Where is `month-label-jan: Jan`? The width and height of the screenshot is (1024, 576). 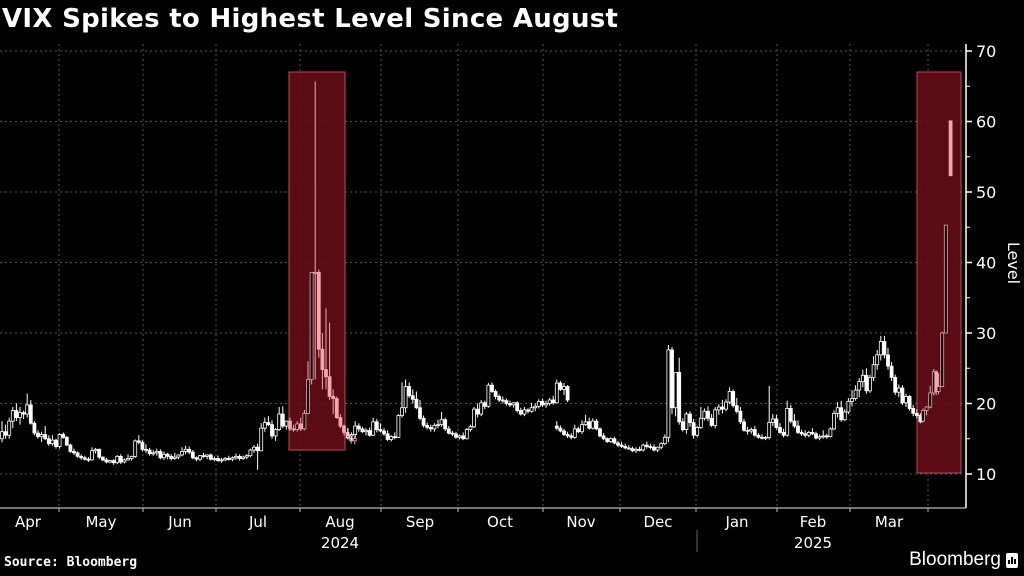 month-label-jan: Jan is located at coordinates (736, 522).